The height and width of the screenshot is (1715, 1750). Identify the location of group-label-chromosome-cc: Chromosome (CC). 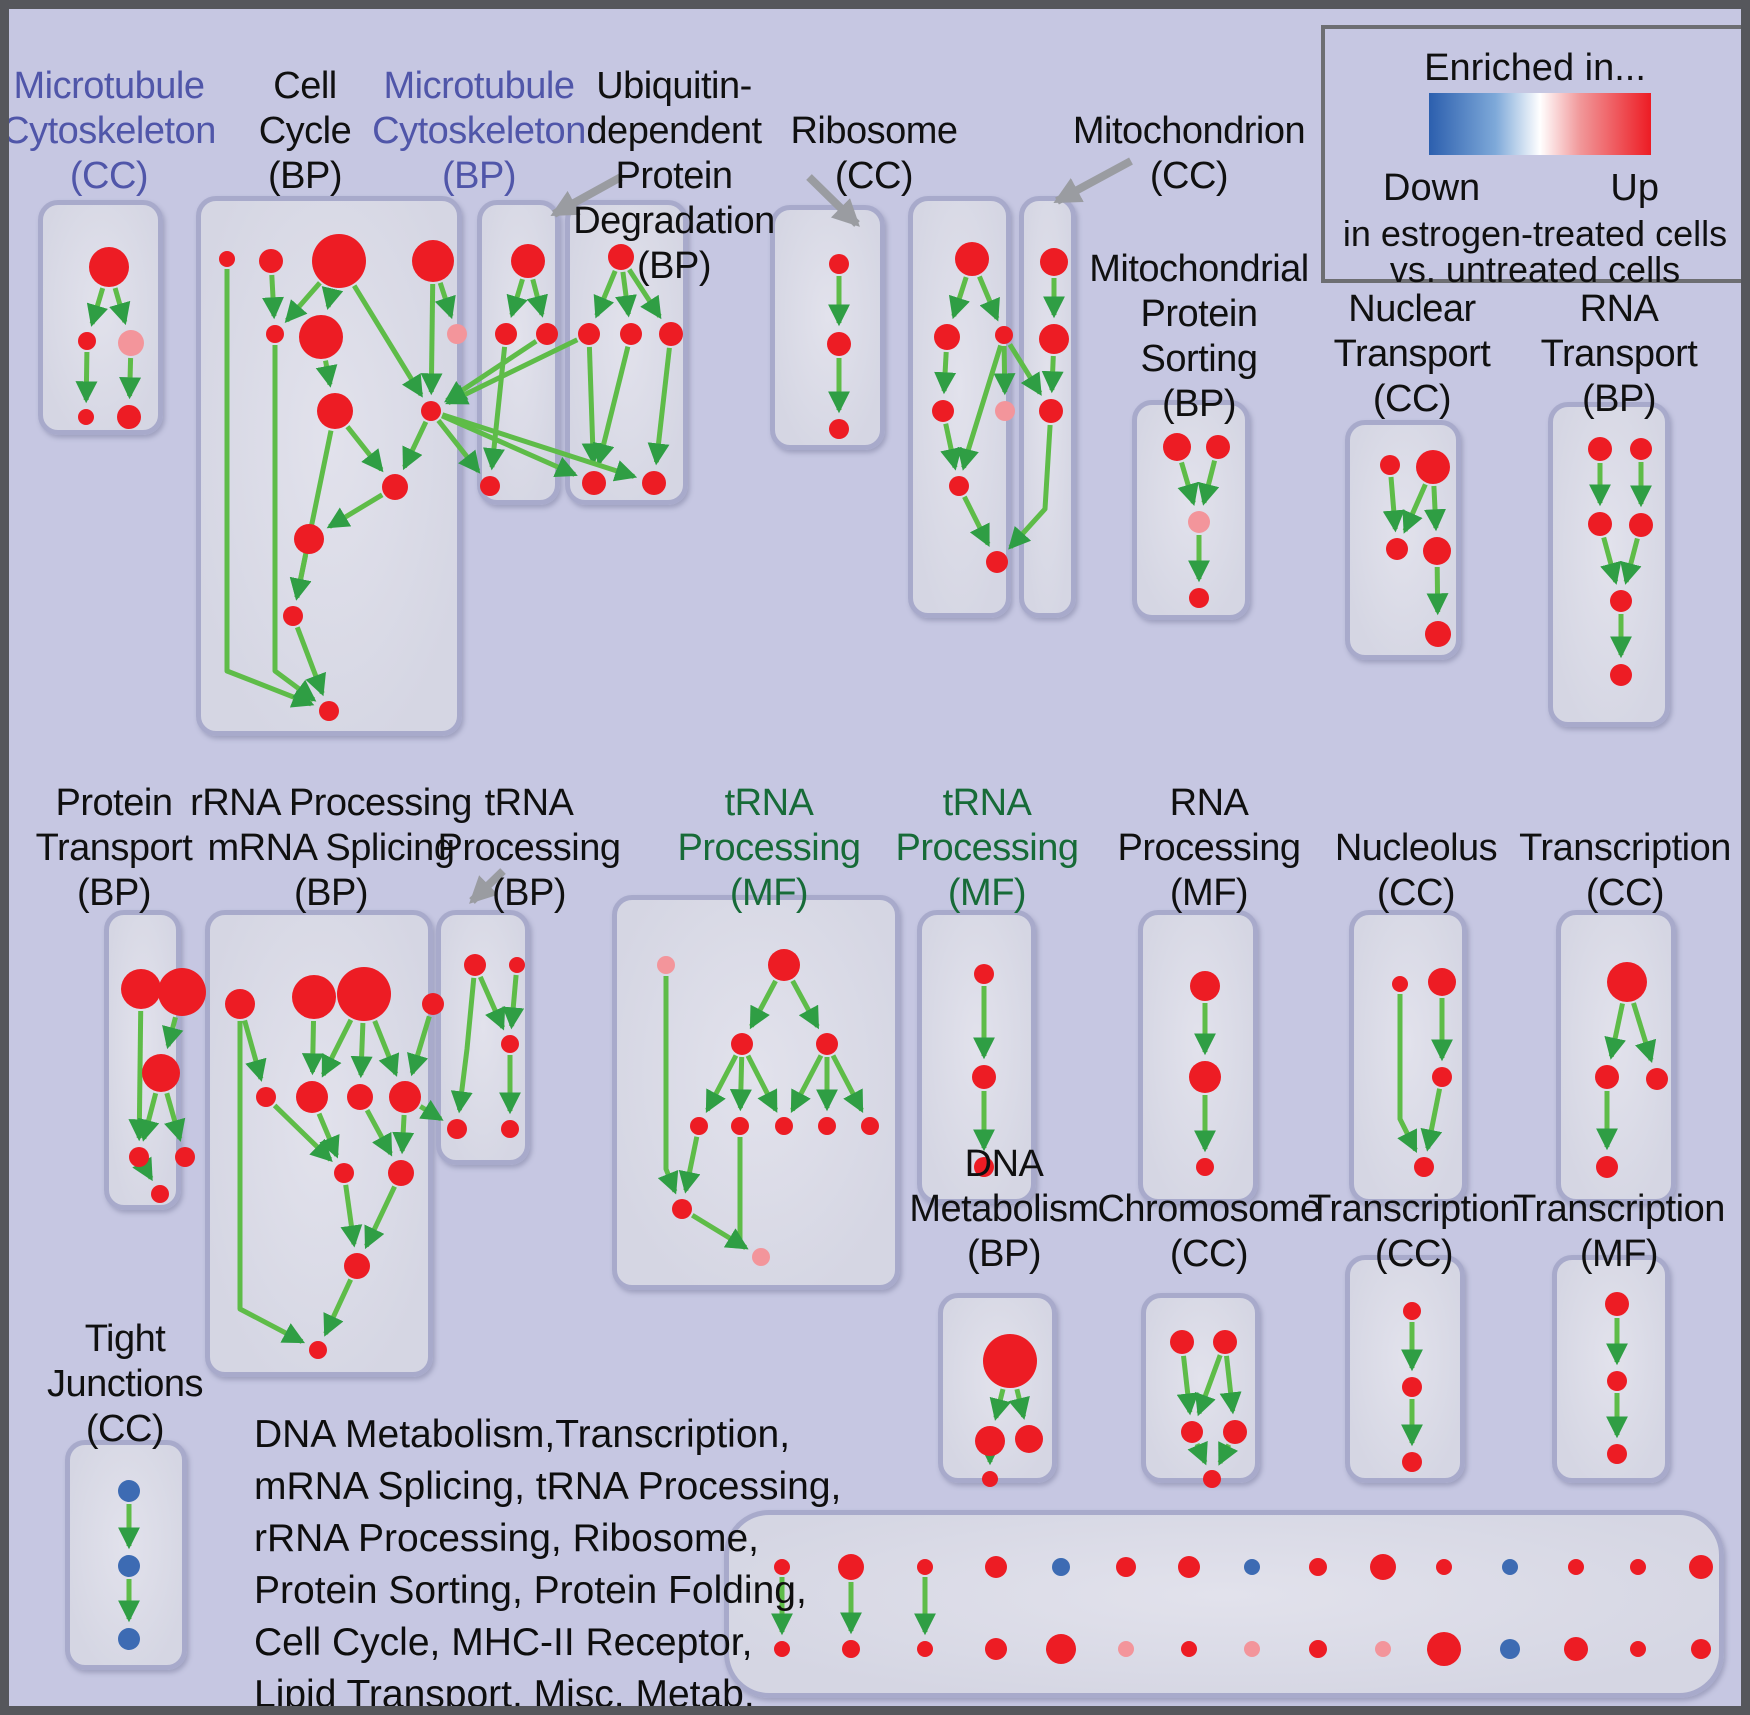
(1209, 1232).